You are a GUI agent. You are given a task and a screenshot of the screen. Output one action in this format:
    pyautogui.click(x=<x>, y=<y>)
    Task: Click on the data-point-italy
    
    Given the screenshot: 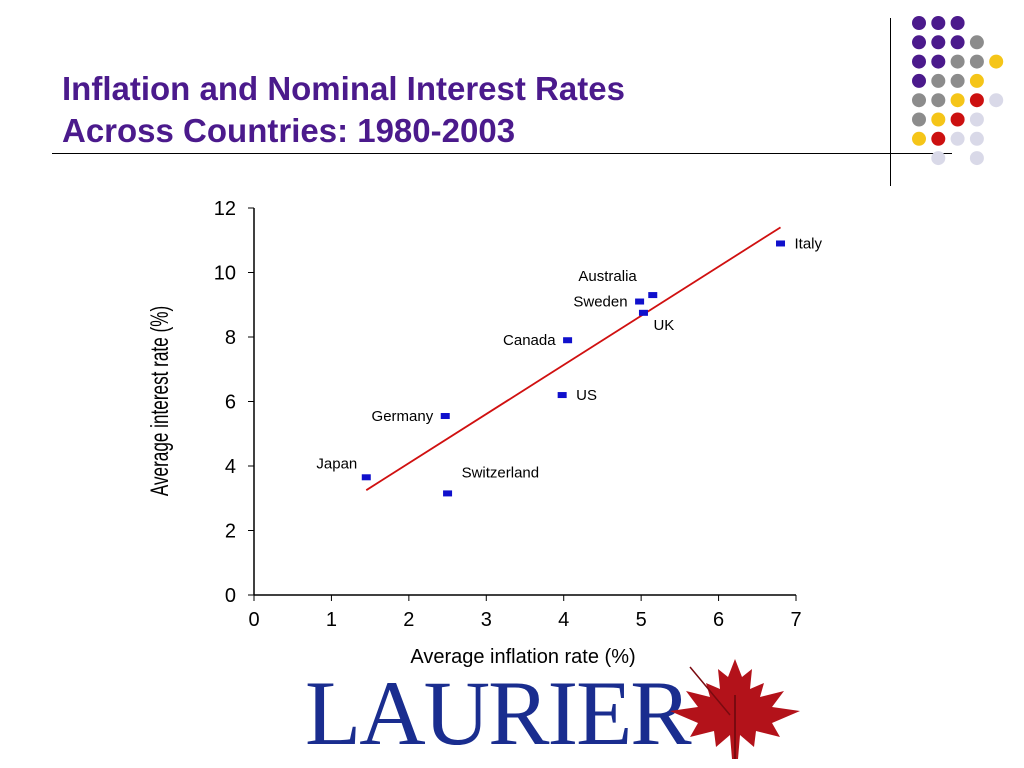 What is the action you would take?
    pyautogui.click(x=781, y=243)
    